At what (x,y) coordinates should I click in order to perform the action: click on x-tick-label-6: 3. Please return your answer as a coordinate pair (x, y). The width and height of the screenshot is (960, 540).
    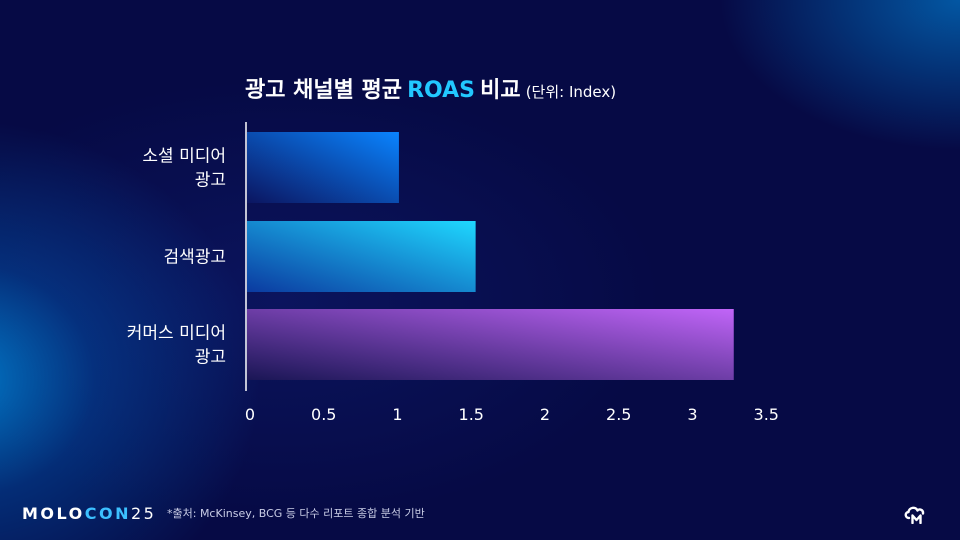
    Looking at the image, I should click on (692, 414).